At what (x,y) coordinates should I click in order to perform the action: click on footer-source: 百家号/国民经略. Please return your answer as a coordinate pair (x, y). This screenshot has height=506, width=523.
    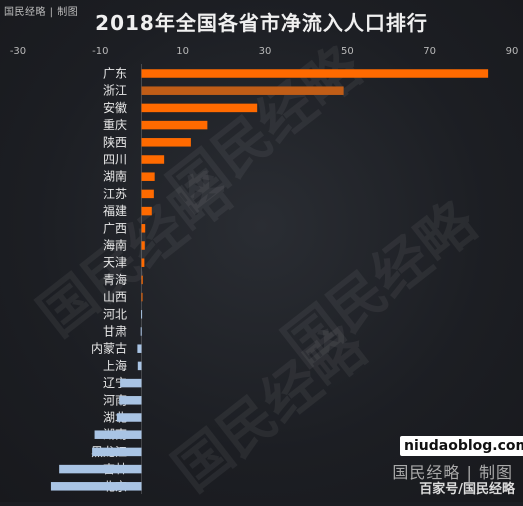
    Looking at the image, I should click on (467, 489).